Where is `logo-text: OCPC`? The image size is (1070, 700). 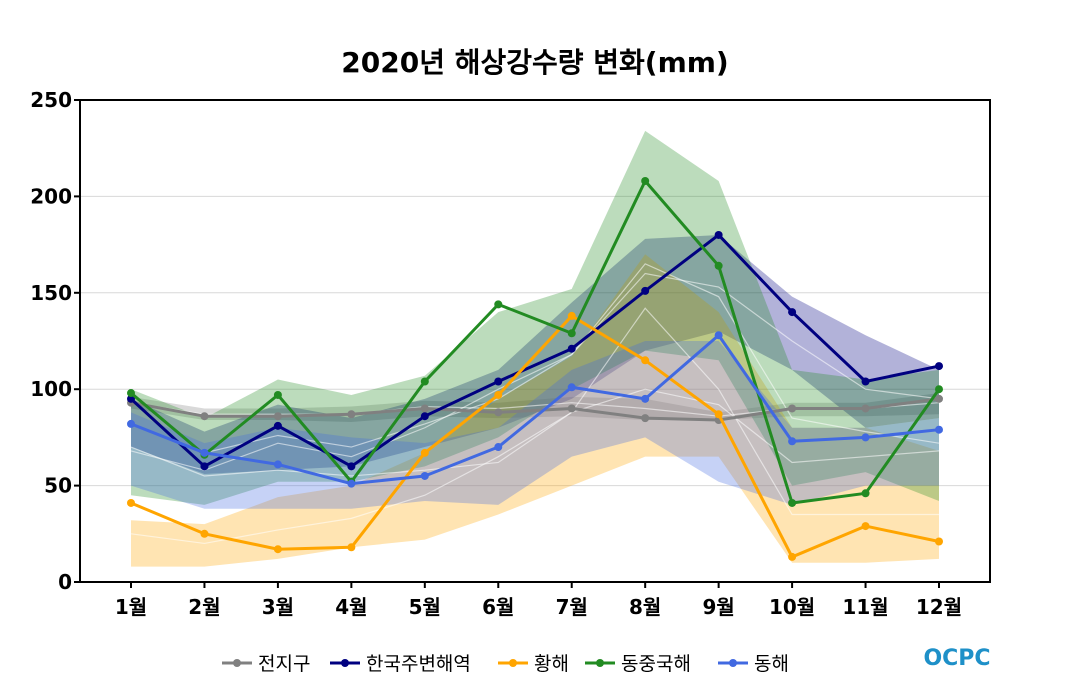 logo-text: OCPC is located at coordinates (956, 658).